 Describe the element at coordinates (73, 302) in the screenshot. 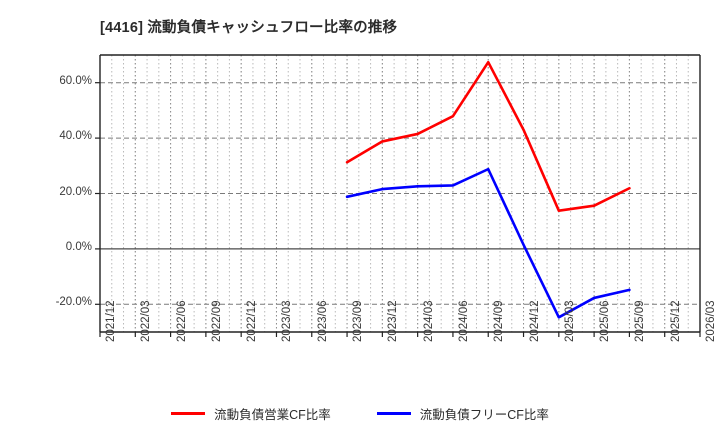

I see `y-axis-tick-label: -20.0%` at that location.